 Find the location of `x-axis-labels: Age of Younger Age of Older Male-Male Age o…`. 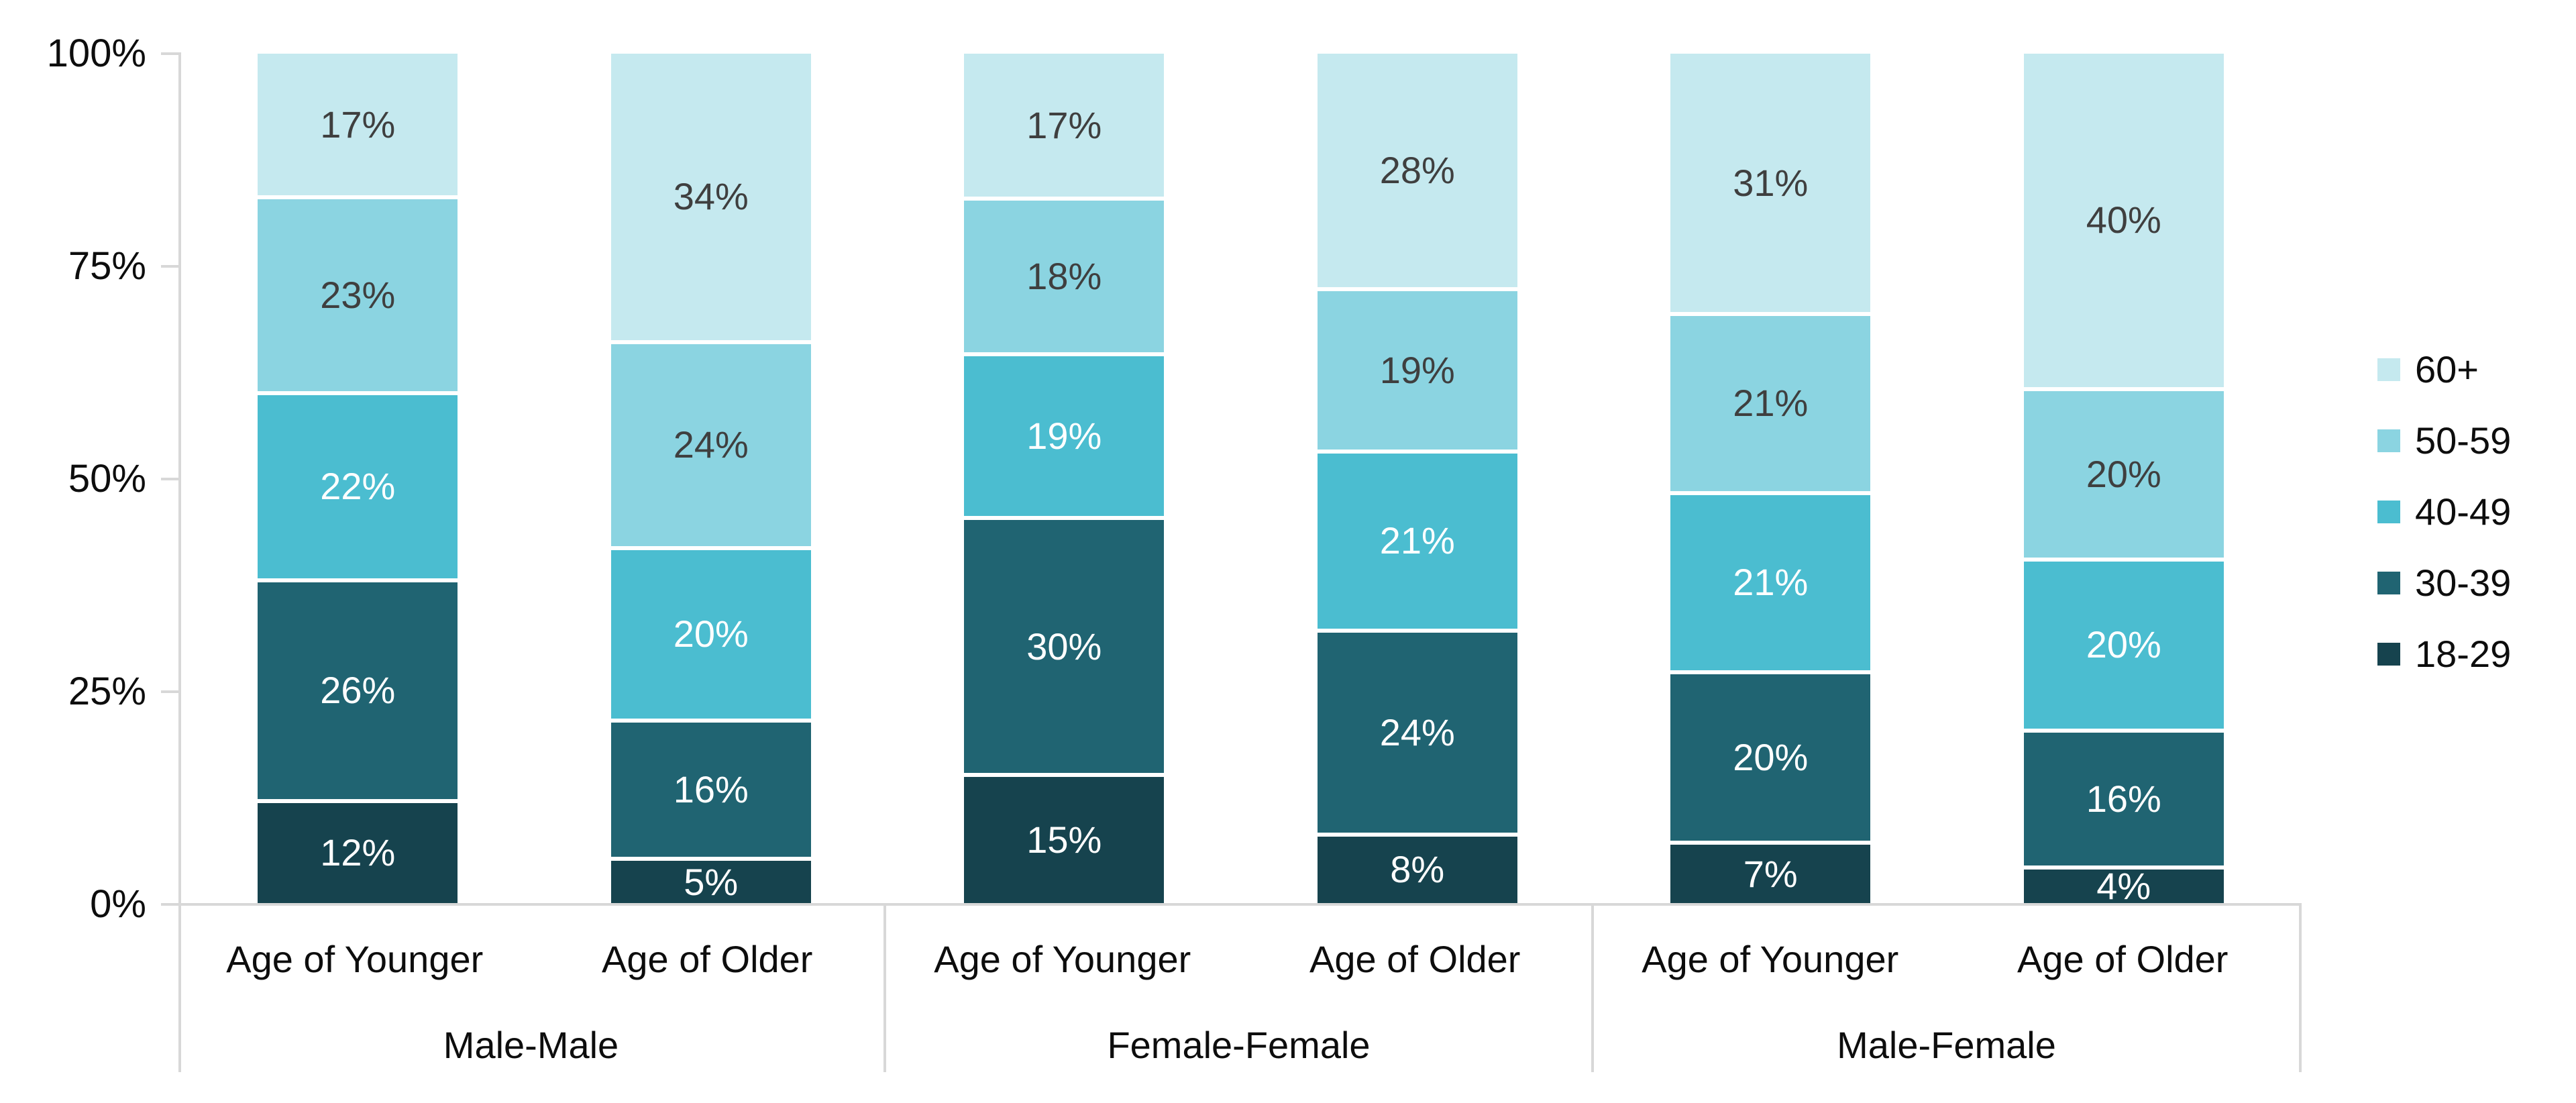

x-axis-labels: Age of Younger Age of Older Male-Male Age o… is located at coordinates (1240, 989).